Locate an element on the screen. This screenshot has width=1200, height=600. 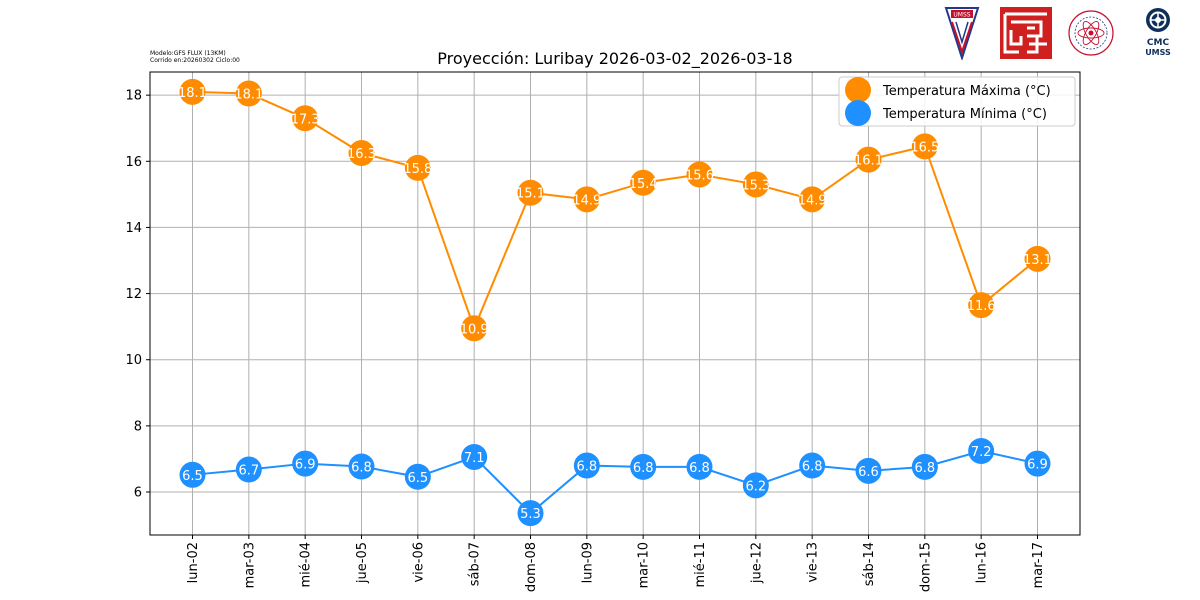
x-tick-label: lun-02 is located at coordinates (193, 562).